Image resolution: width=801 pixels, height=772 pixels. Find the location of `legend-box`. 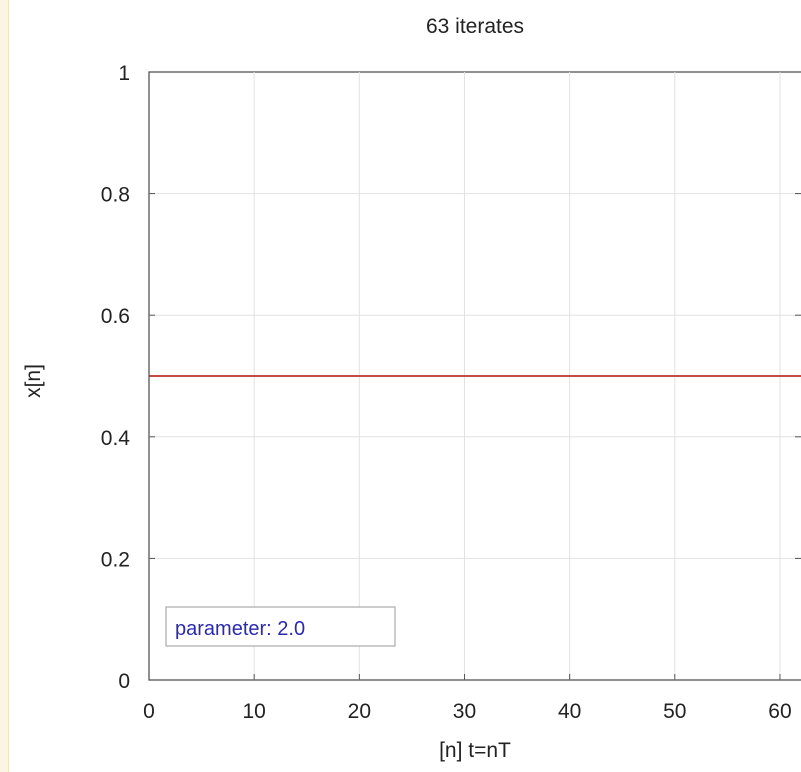

legend-box is located at coordinates (280, 626).